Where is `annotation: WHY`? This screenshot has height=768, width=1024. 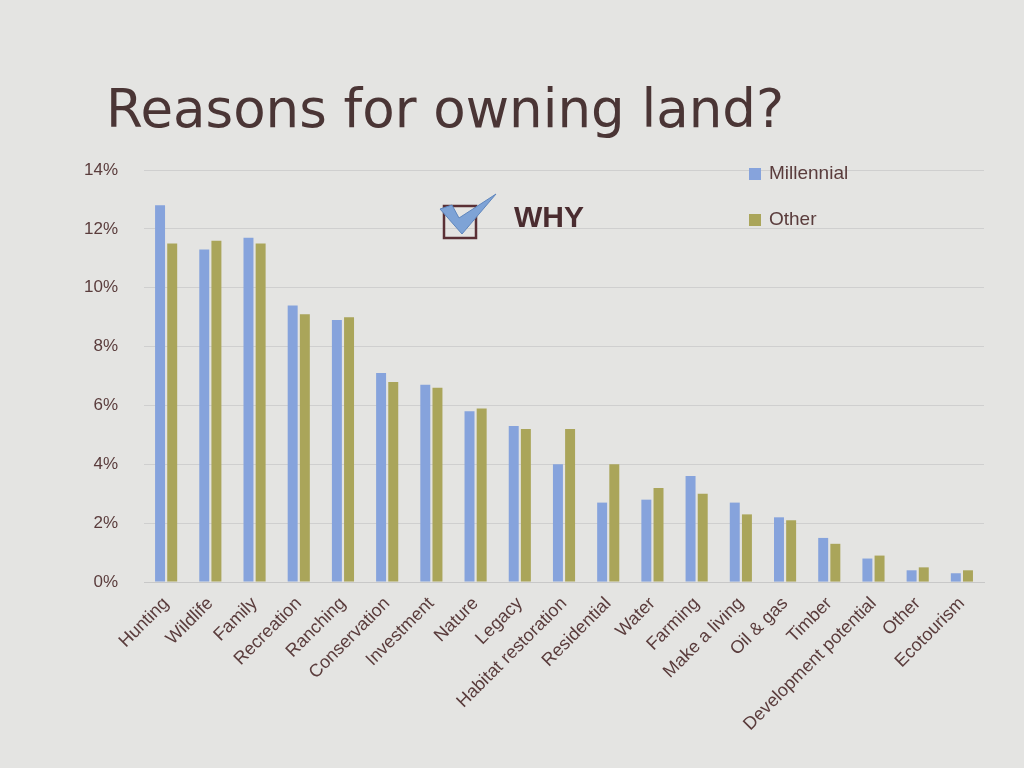
annotation: WHY is located at coordinates (549, 217).